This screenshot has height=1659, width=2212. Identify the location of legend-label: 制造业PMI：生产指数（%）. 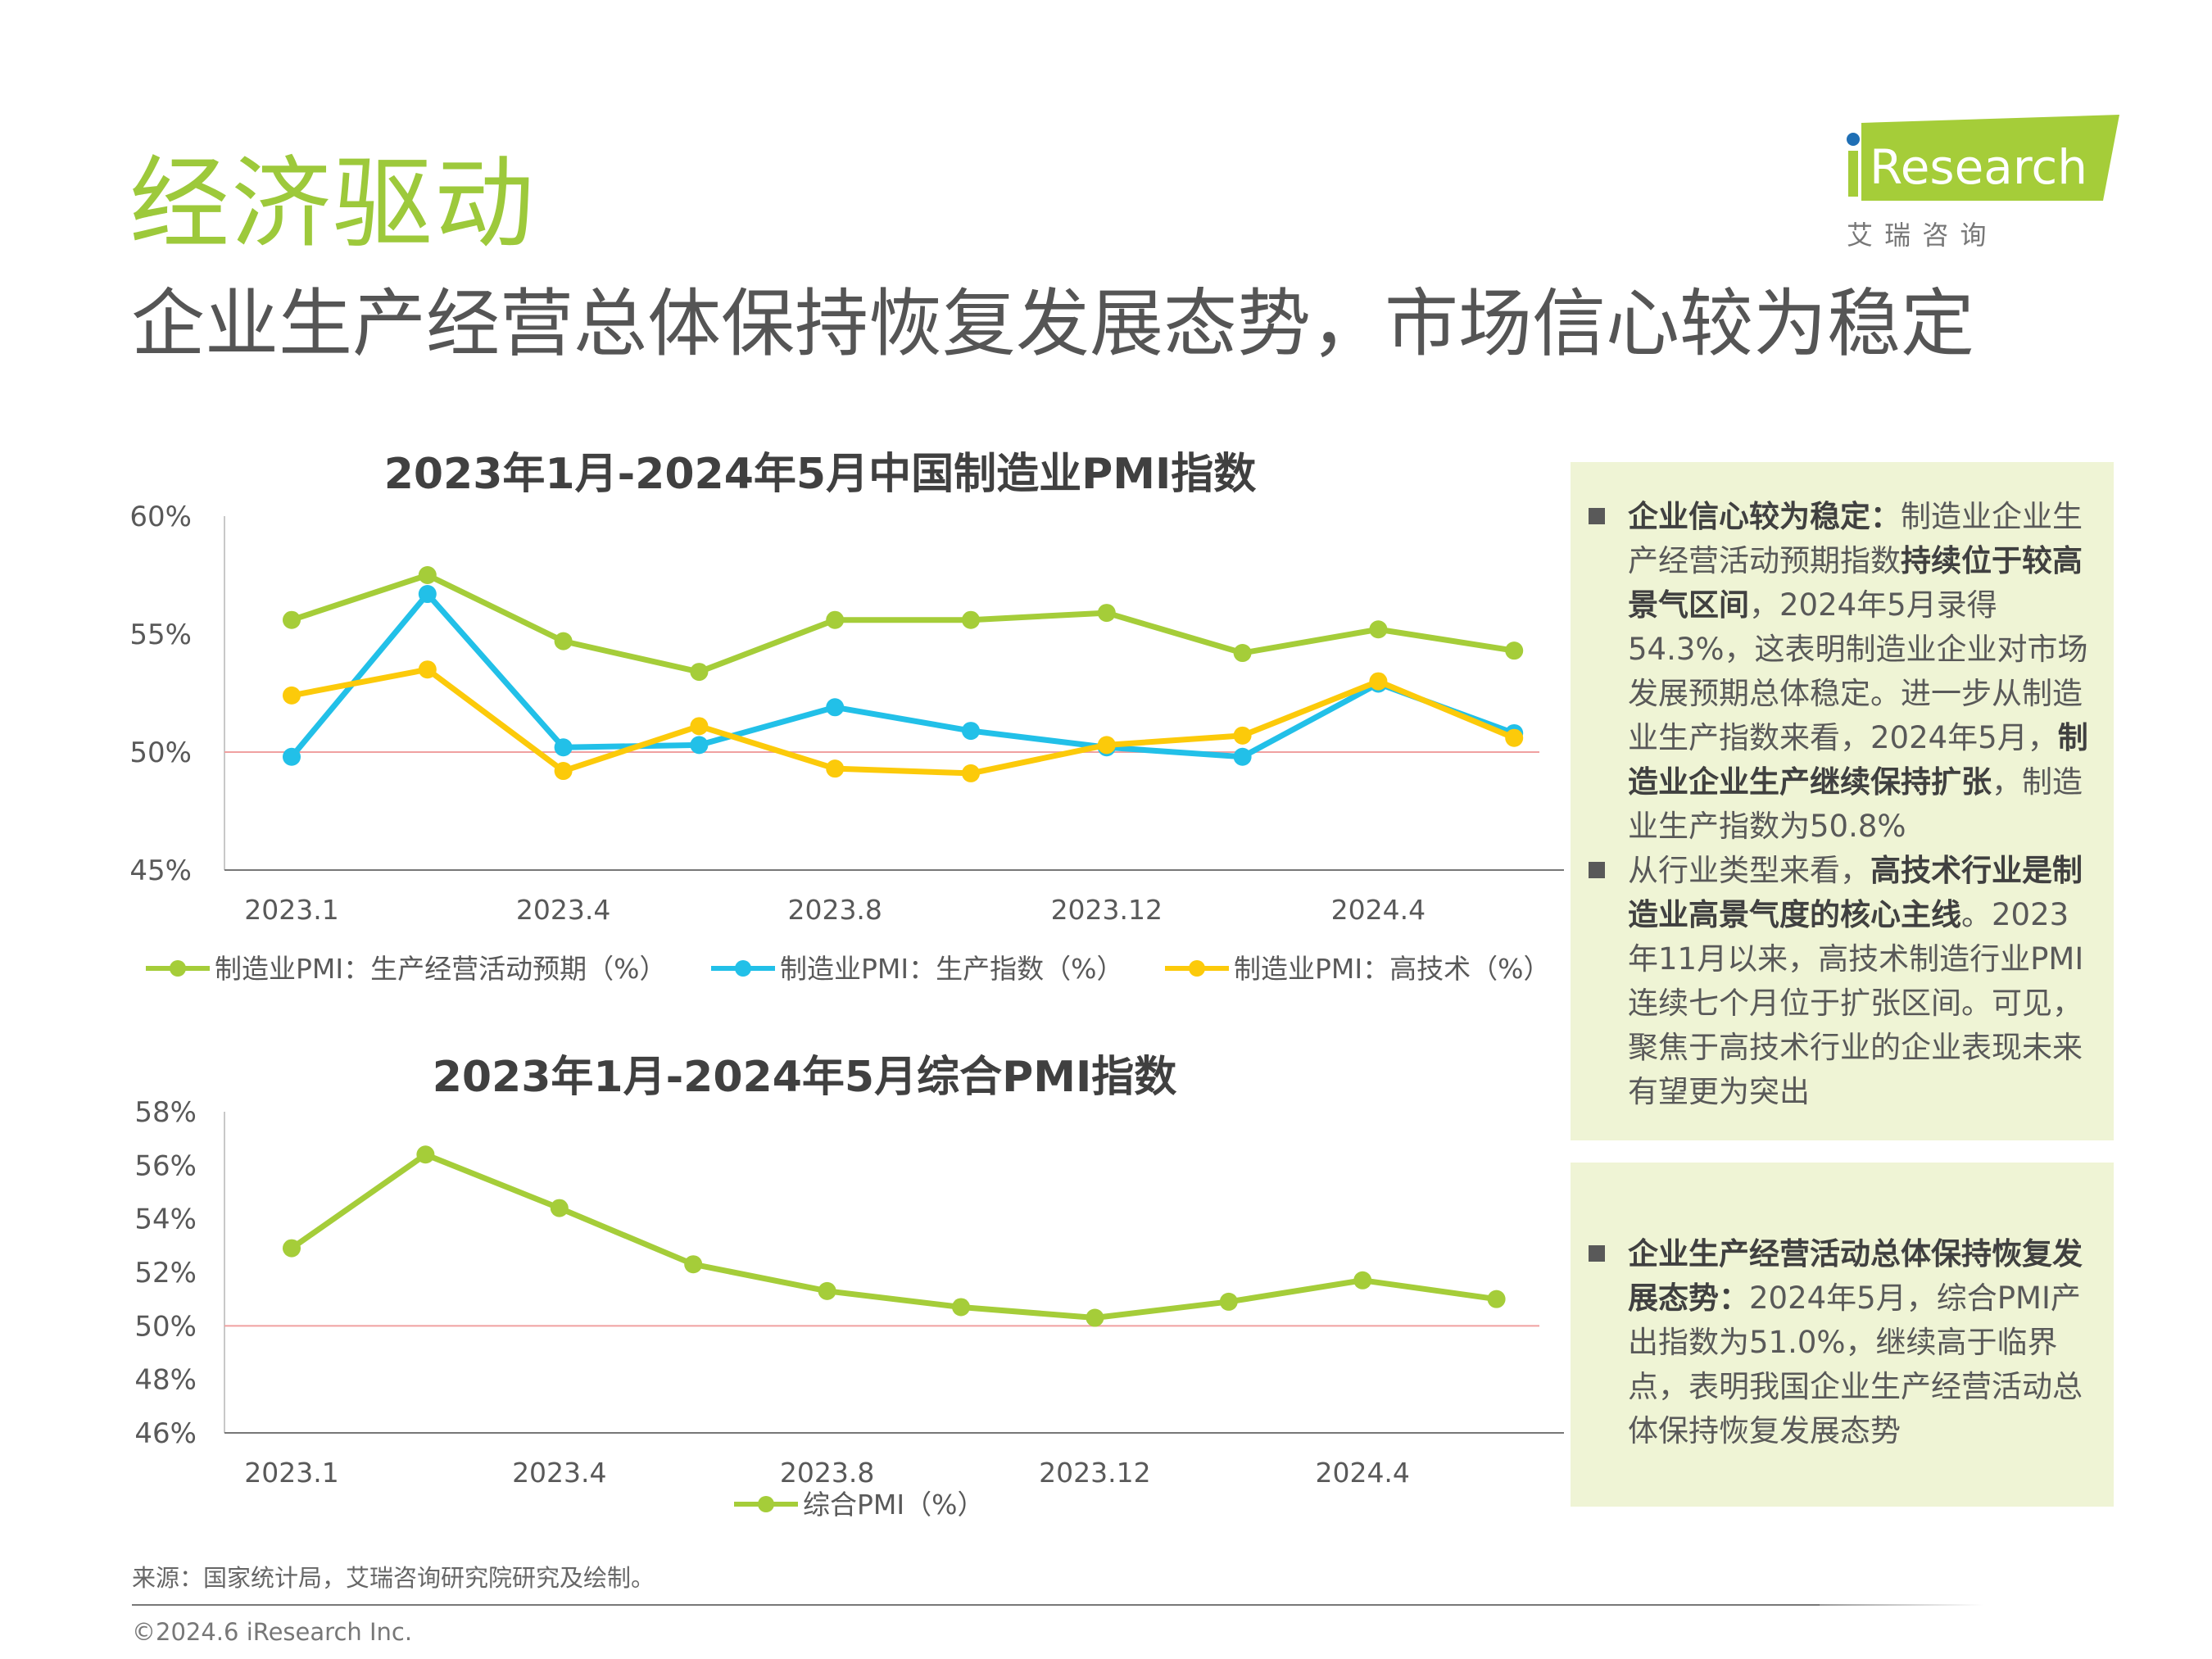
(951, 969).